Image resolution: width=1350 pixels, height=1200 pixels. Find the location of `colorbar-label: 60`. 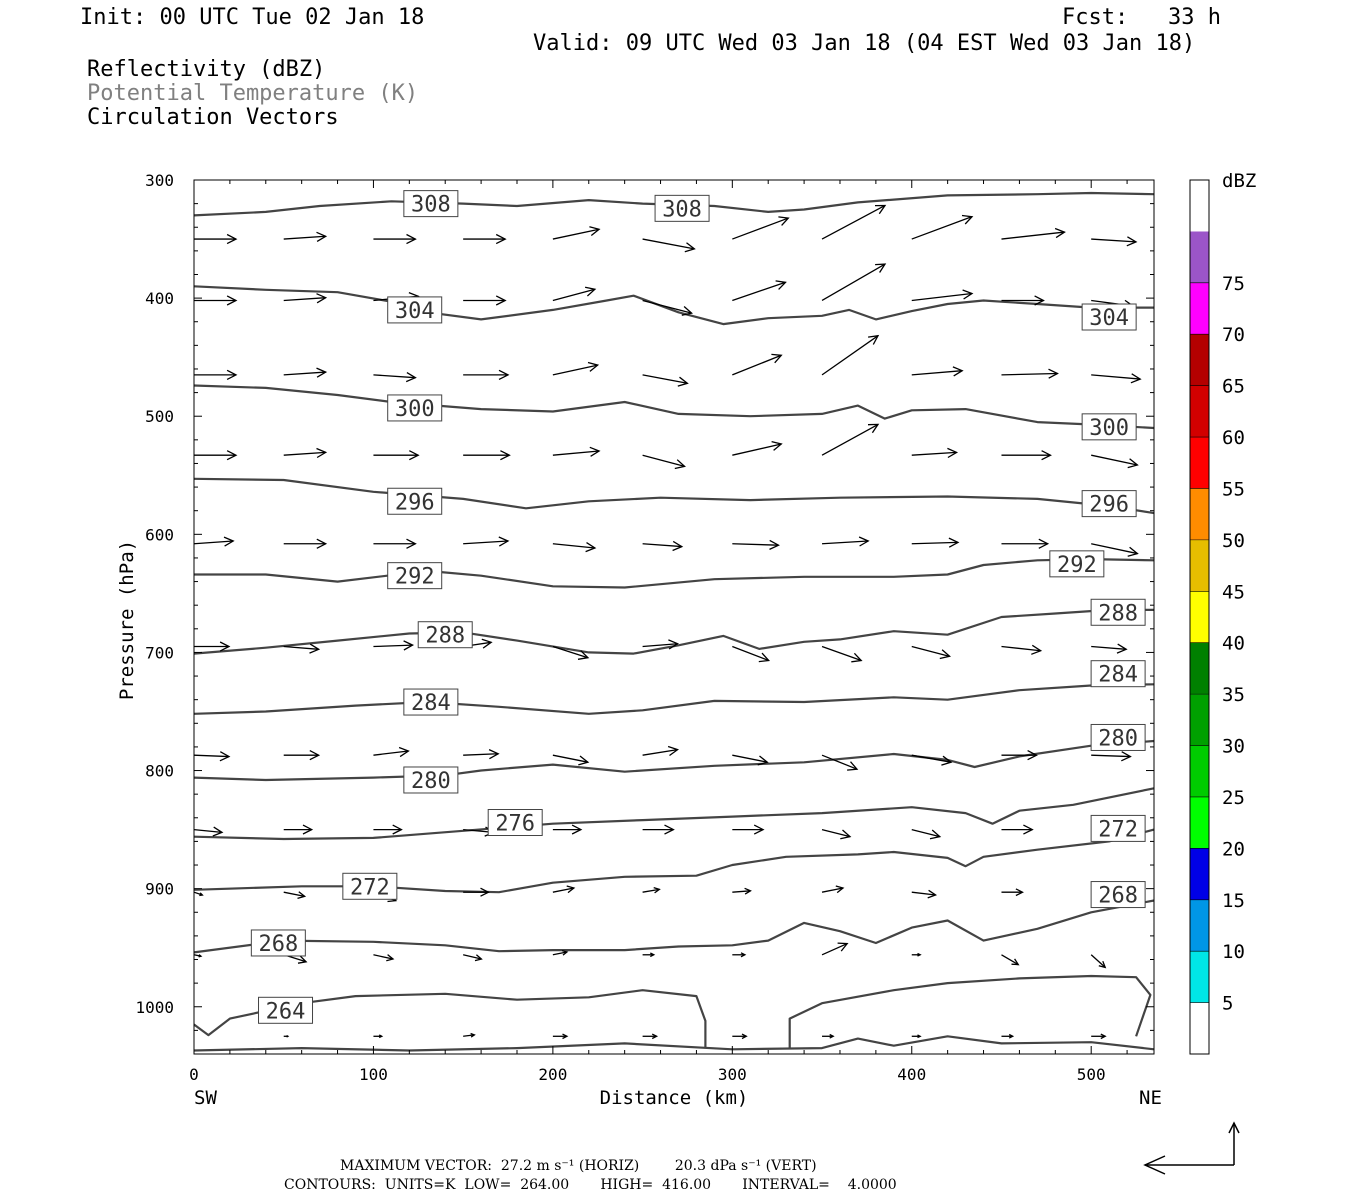

colorbar-label: 60 is located at coordinates (1233, 438).